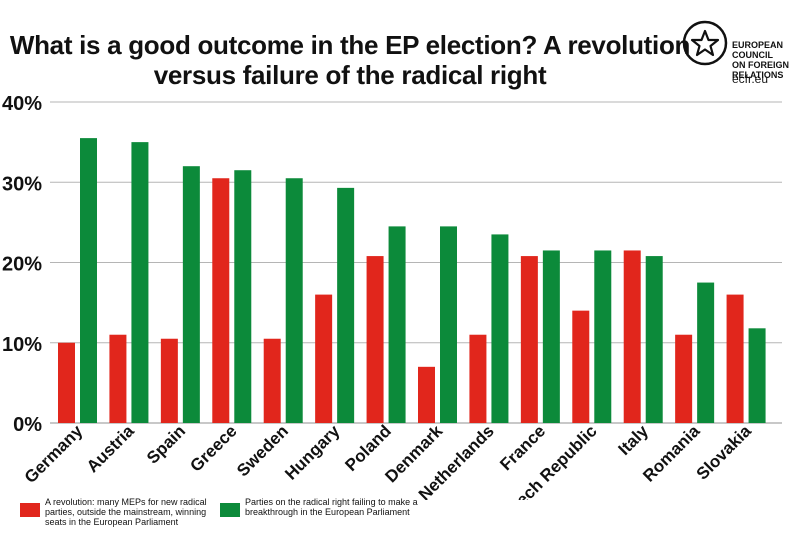  I want to click on legend-swatch-red, so click(30, 510).